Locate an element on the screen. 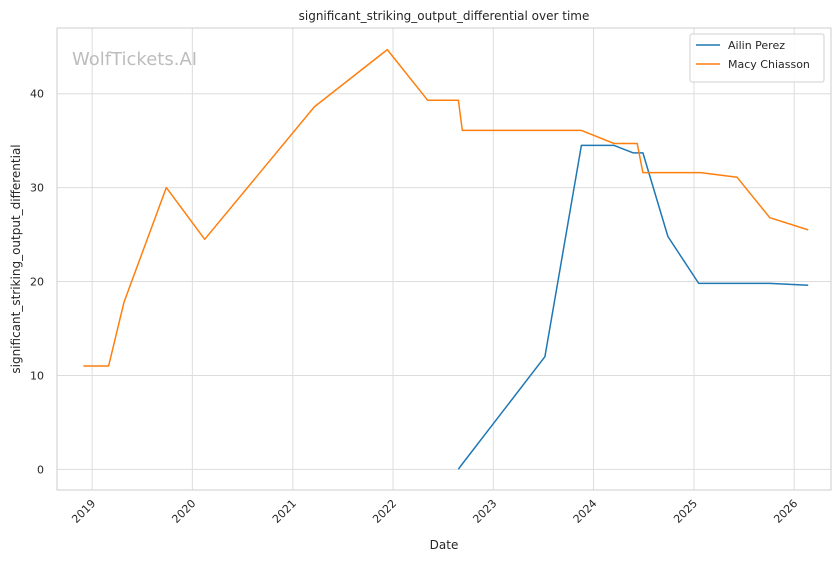 Image resolution: width=840 pixels, height=561 pixels. y-tick-label: 40 is located at coordinates (37, 94).